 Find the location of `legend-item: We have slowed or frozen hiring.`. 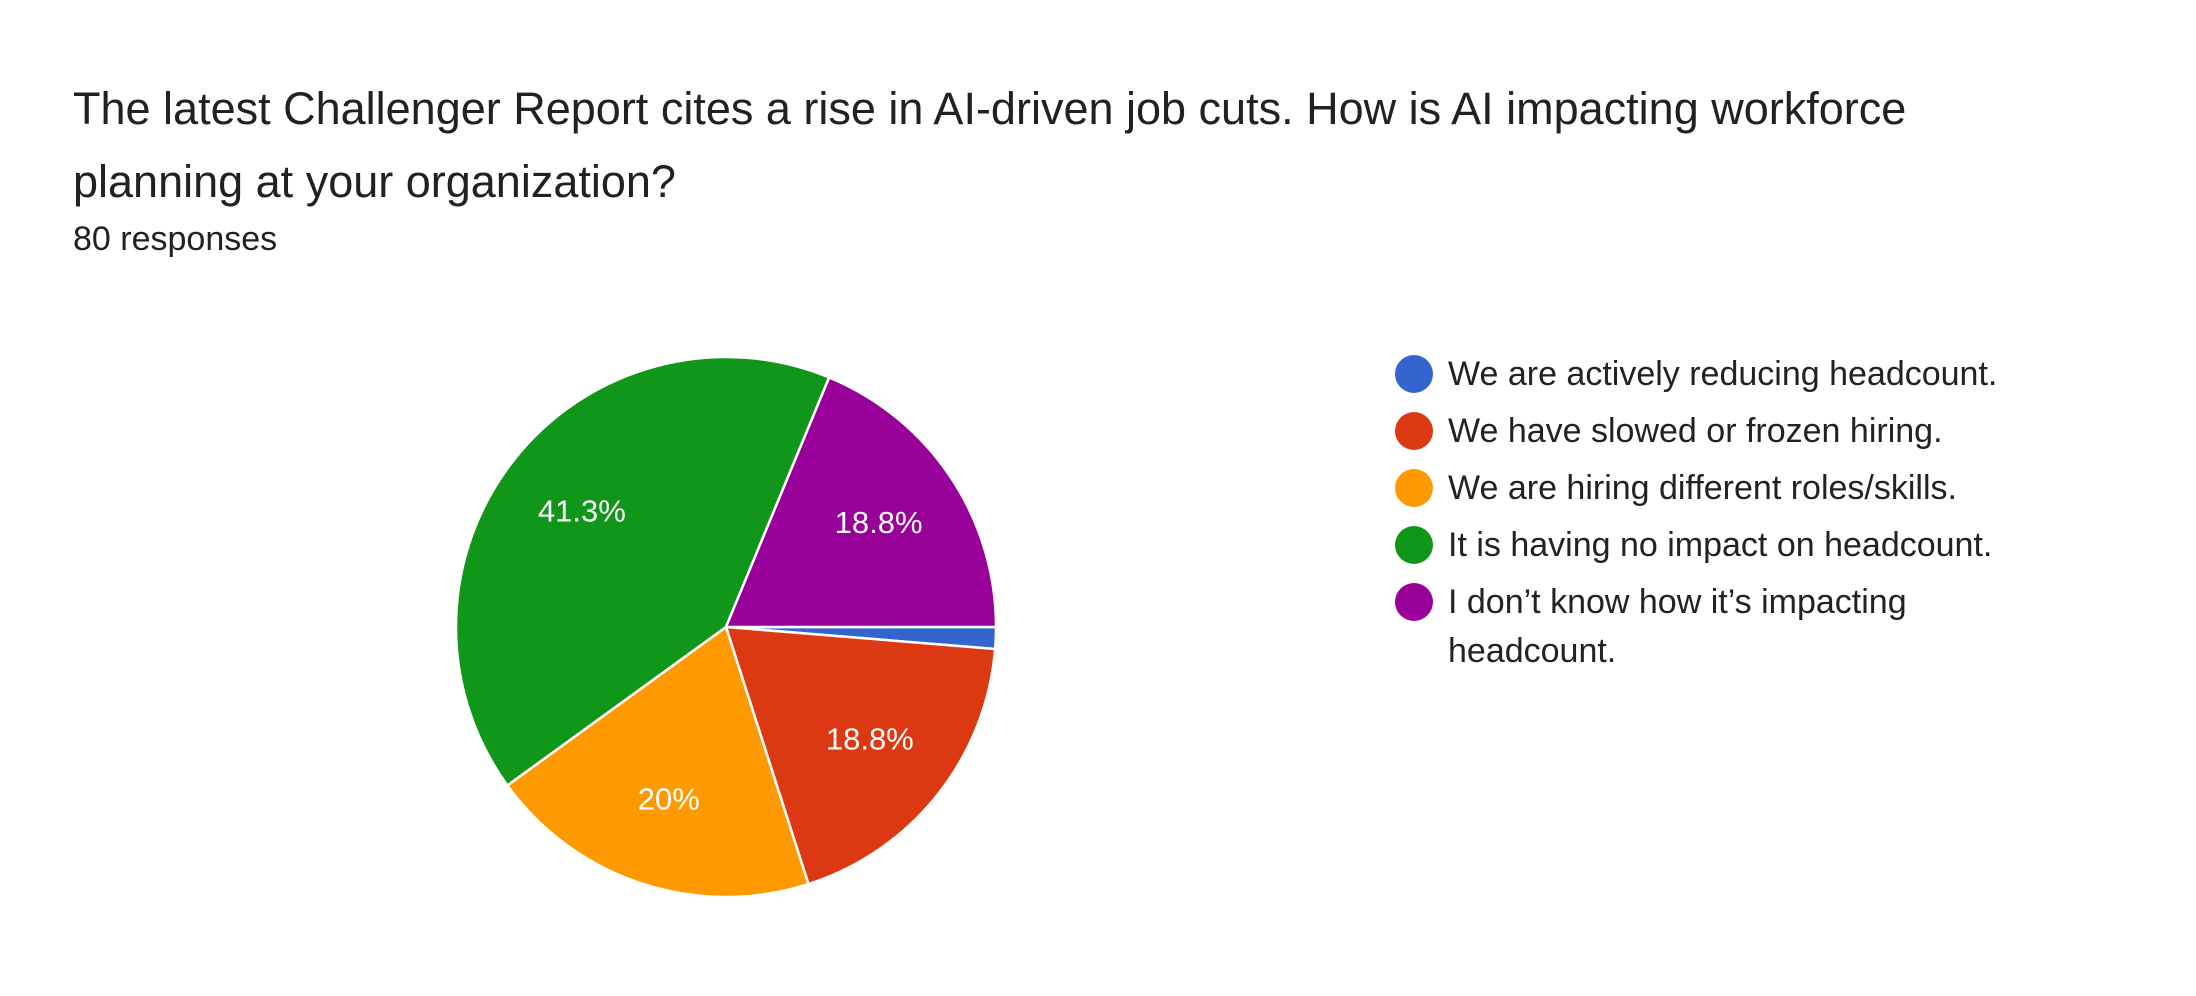

legend-item: We have slowed or frozen hiring. is located at coordinates (1731, 431).